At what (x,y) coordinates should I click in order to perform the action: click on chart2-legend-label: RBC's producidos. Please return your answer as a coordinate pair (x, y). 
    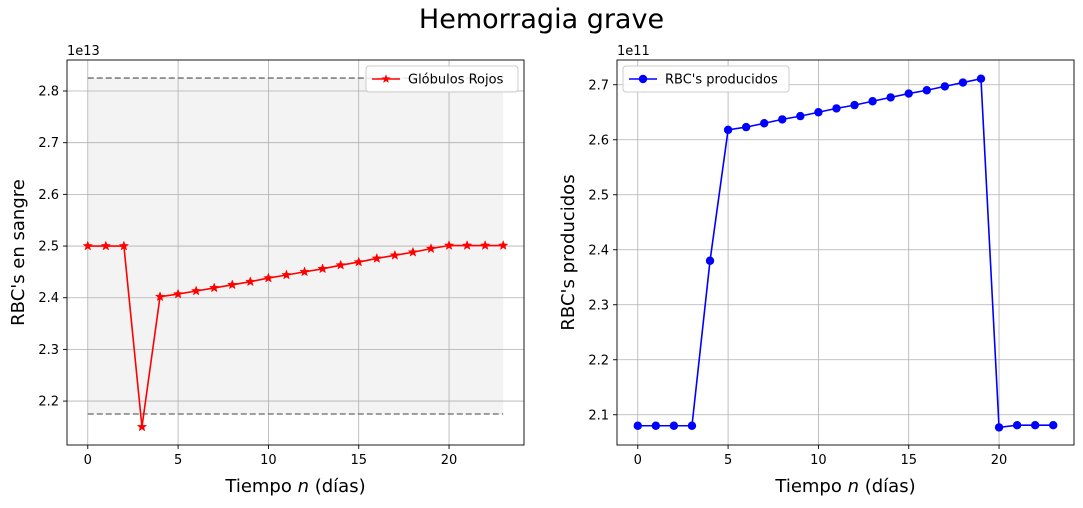
    Looking at the image, I should click on (721, 80).